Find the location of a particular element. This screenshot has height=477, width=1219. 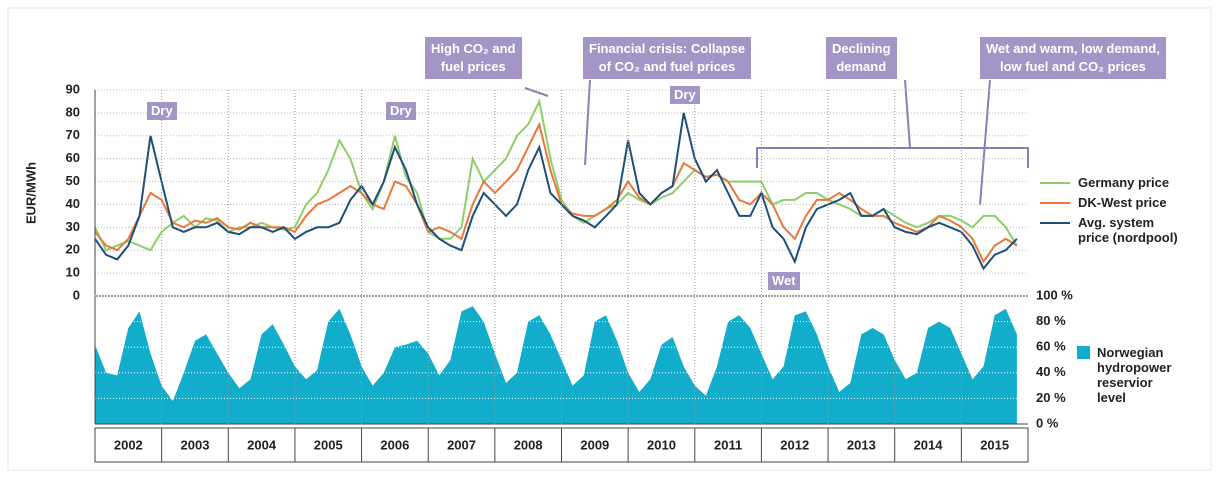

x-tick-label: 2013 is located at coordinates (861, 444).